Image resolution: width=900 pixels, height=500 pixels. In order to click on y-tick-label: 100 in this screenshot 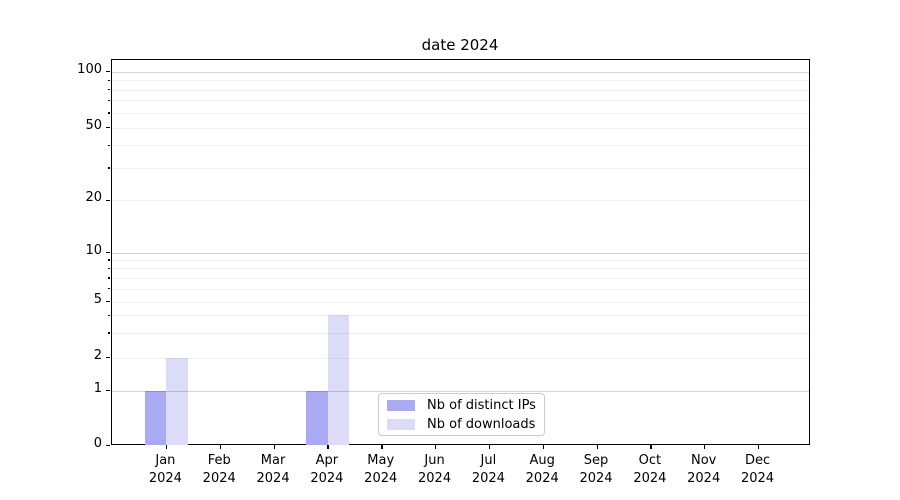, I will do `click(89, 69)`.